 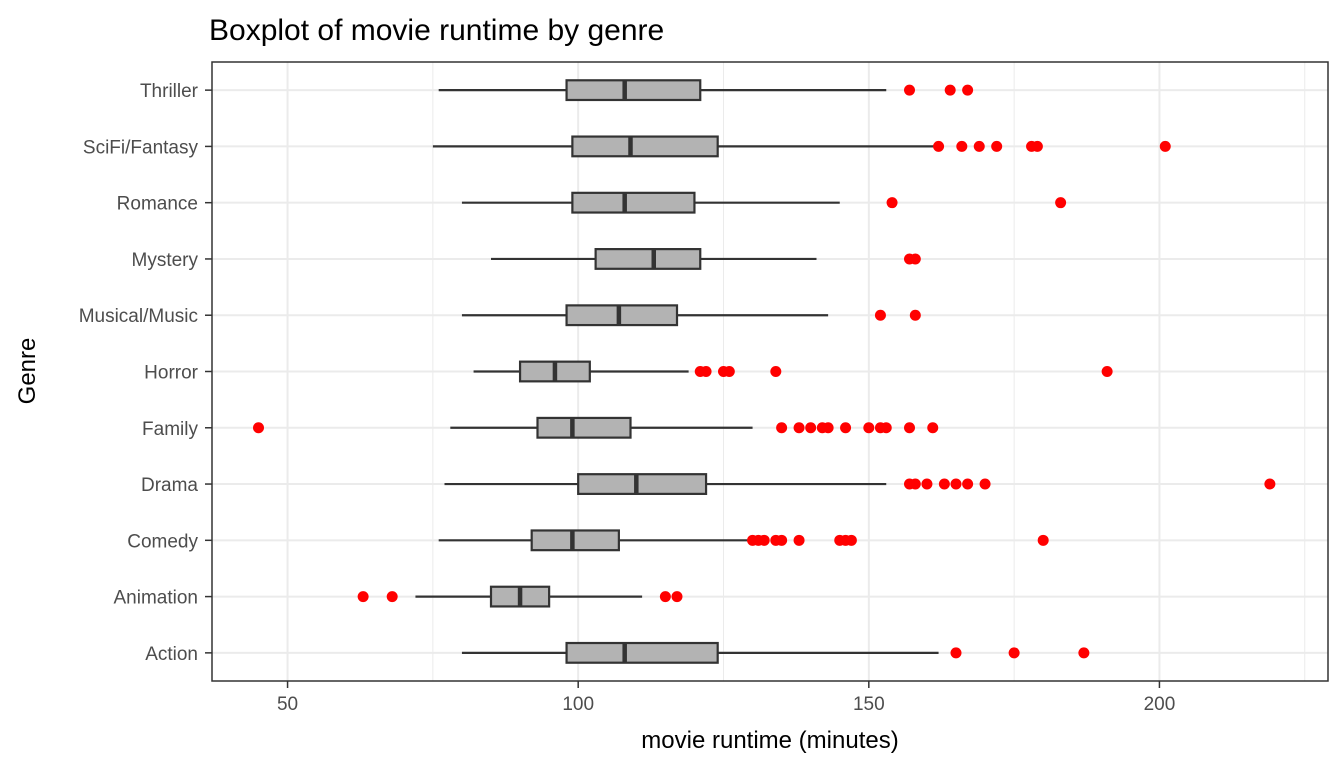 I want to click on y-tick-label: Drama, so click(x=169, y=485).